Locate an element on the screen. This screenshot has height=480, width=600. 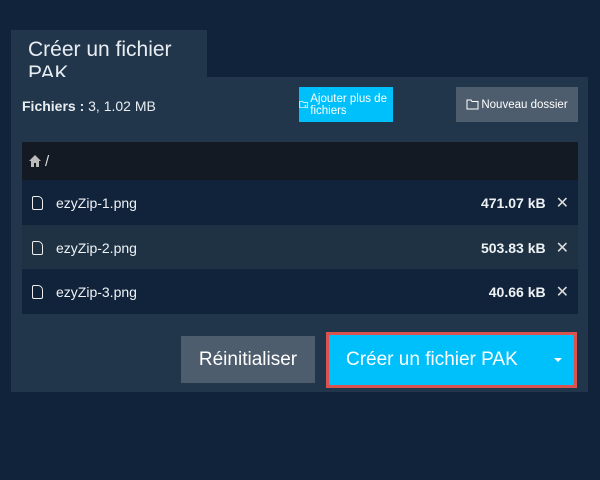
new-folder-button: Nouveau dossier is located at coordinates (517, 104).